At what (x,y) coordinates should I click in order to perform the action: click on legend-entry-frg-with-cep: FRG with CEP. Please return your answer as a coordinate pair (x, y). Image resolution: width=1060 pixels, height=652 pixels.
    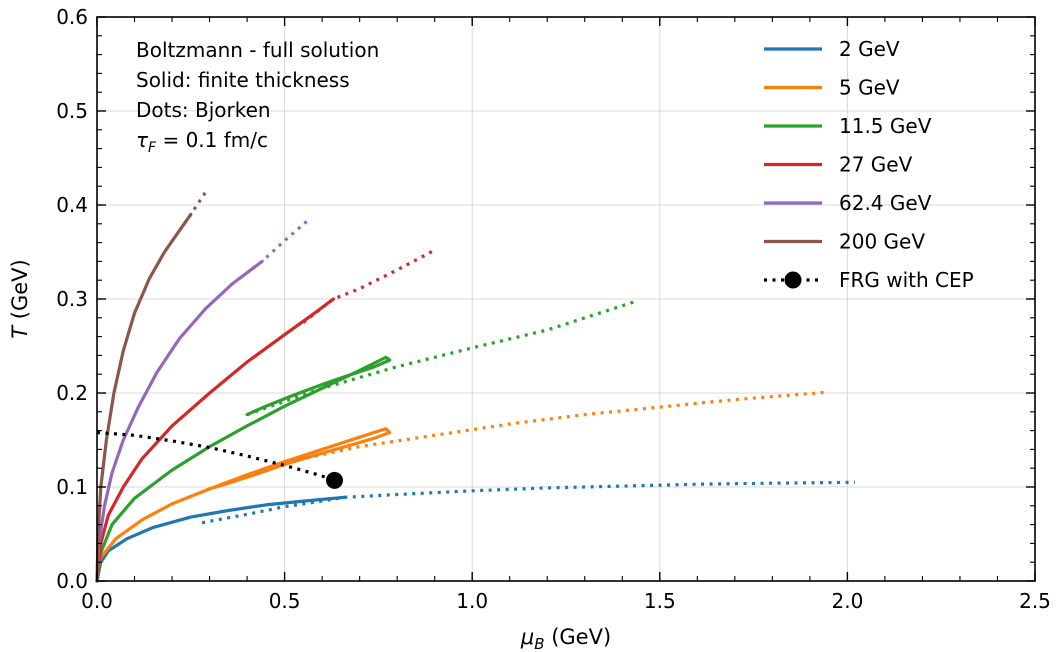
    Looking at the image, I should click on (869, 280).